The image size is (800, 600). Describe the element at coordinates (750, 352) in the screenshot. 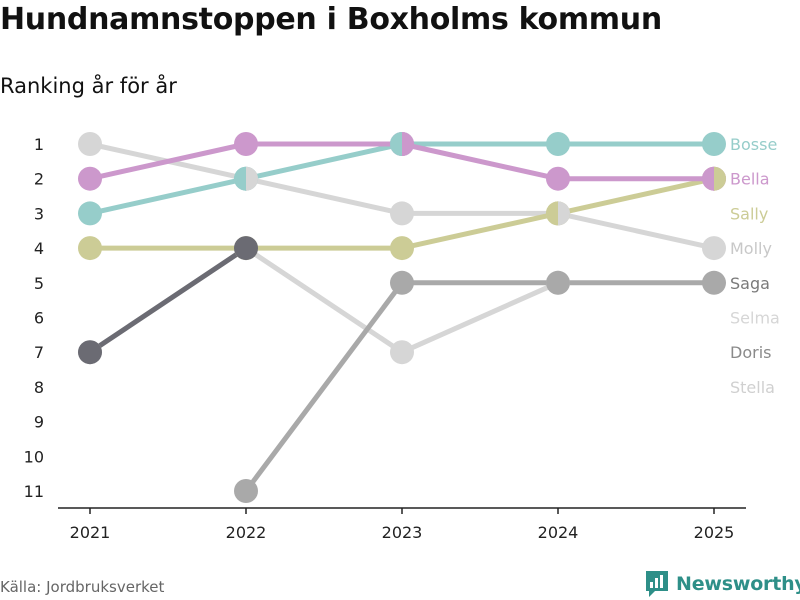

I see `series-label-doris: Doris` at that location.